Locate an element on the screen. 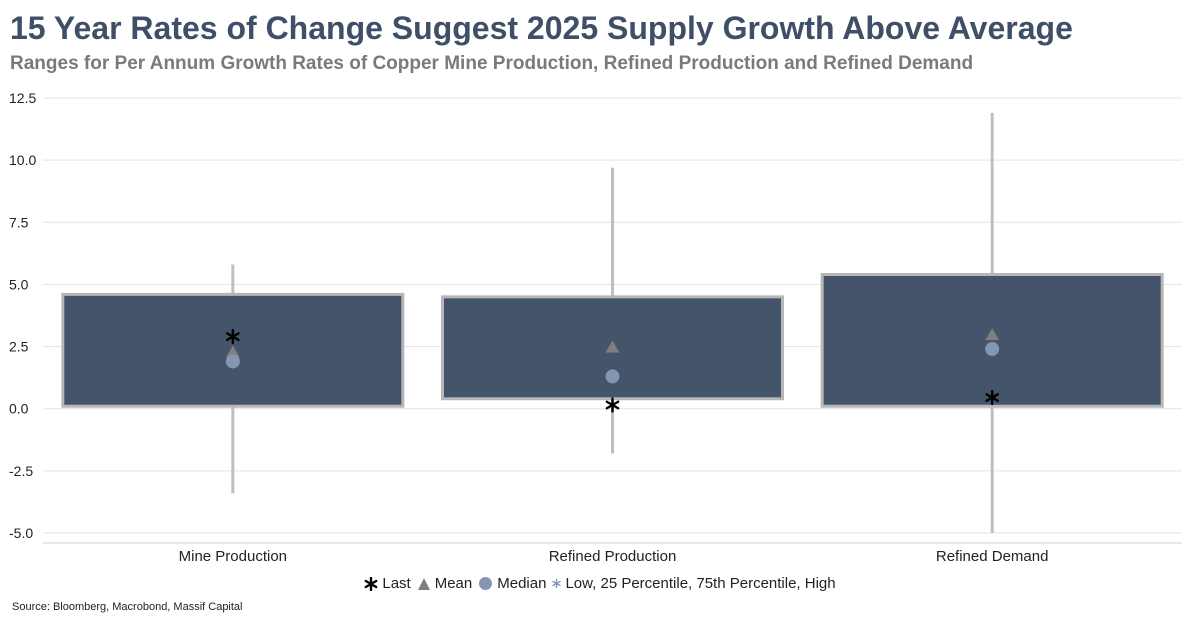 The height and width of the screenshot is (627, 1200). y-tick-label: -5.0 is located at coordinates (21, 533).